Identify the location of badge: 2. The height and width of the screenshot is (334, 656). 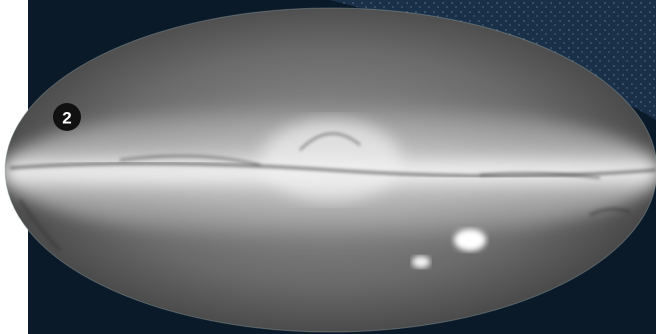
(67, 117).